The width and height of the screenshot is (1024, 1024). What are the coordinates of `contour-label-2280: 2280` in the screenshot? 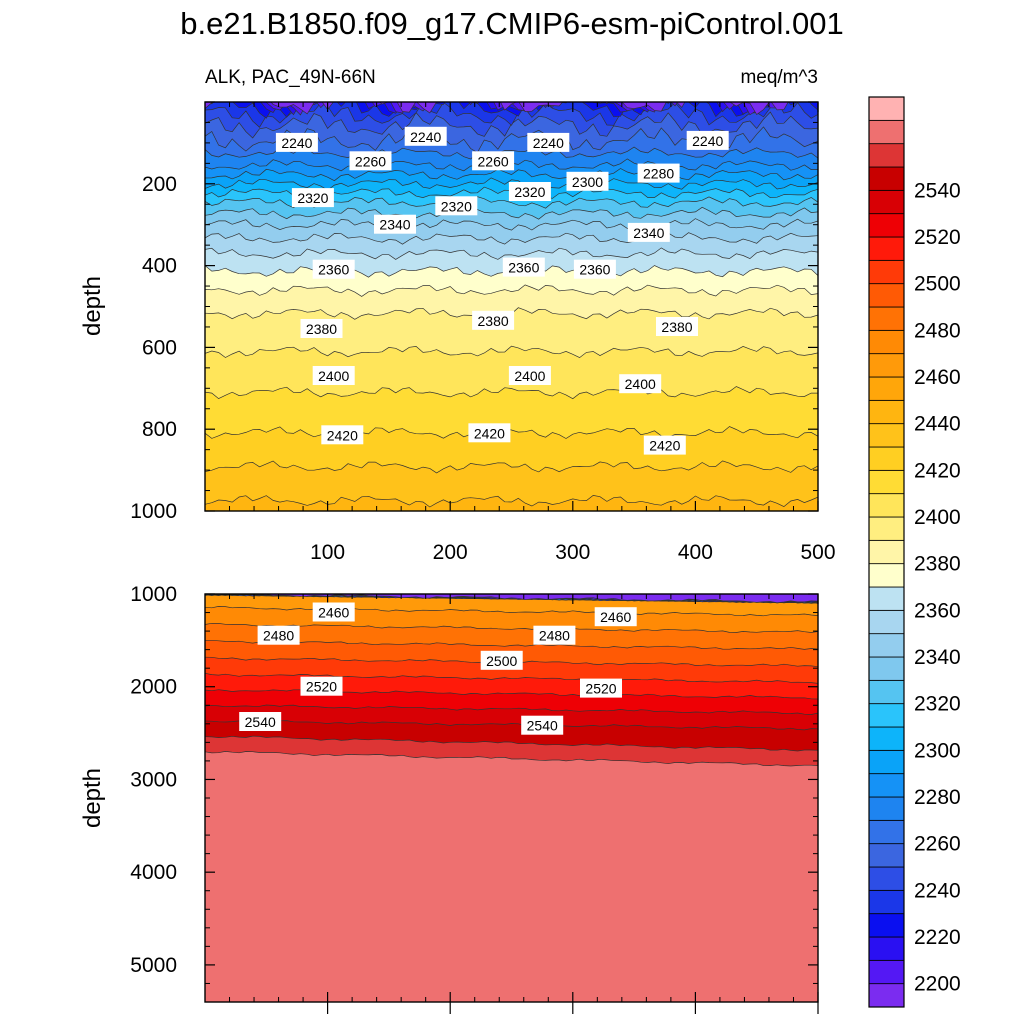 It's located at (658, 173).